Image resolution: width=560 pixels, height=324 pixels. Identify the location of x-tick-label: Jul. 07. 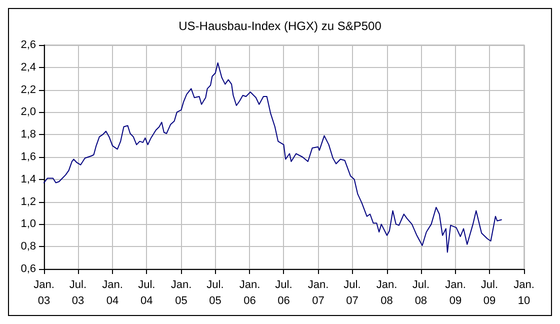
(352, 293).